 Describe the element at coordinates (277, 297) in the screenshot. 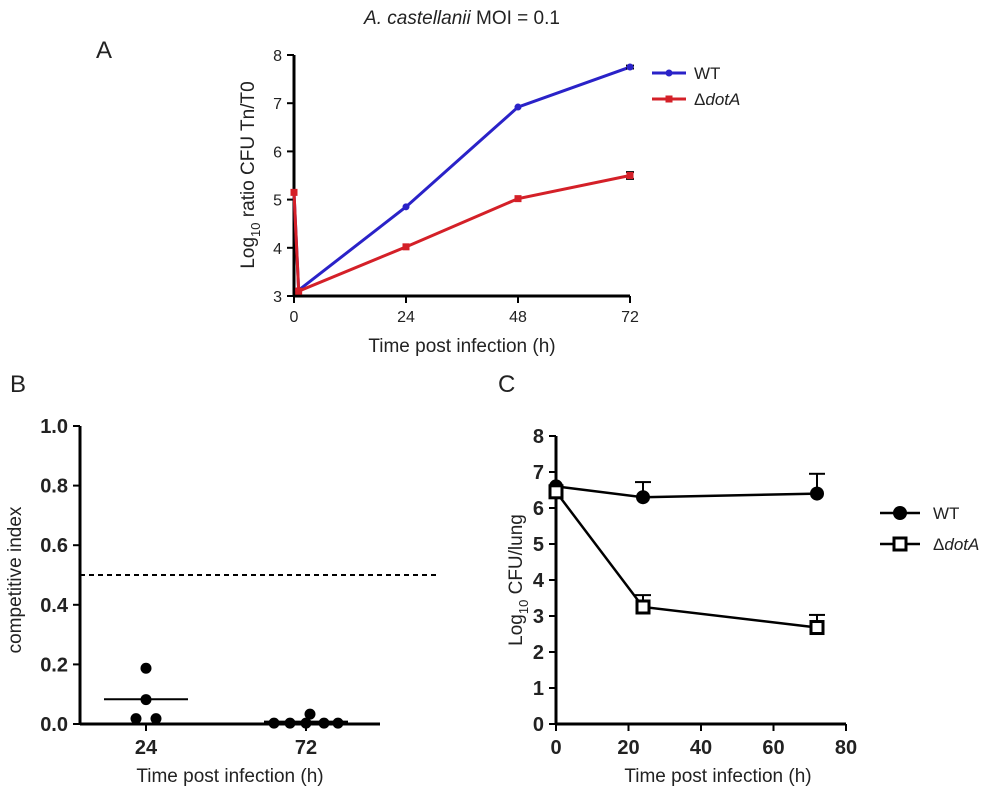

I see `panel-a-y-tick-label: 3` at that location.